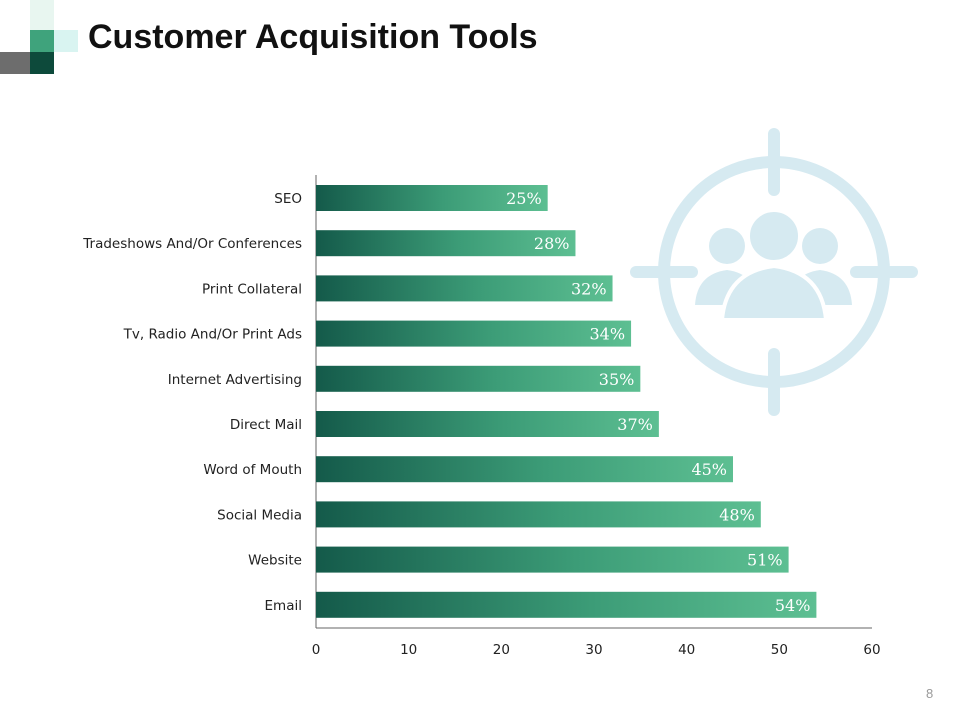 This screenshot has width=960, height=720. I want to click on category-label: Internet Advertising, so click(235, 380).